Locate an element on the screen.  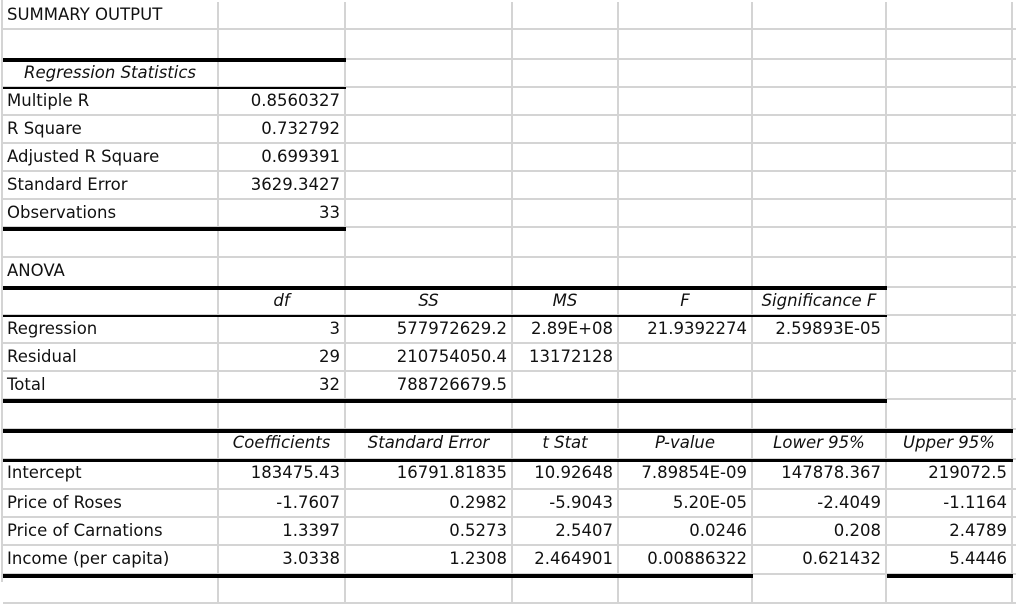
cell-coefficients-headers-3: t Stat is located at coordinates (566, 445).